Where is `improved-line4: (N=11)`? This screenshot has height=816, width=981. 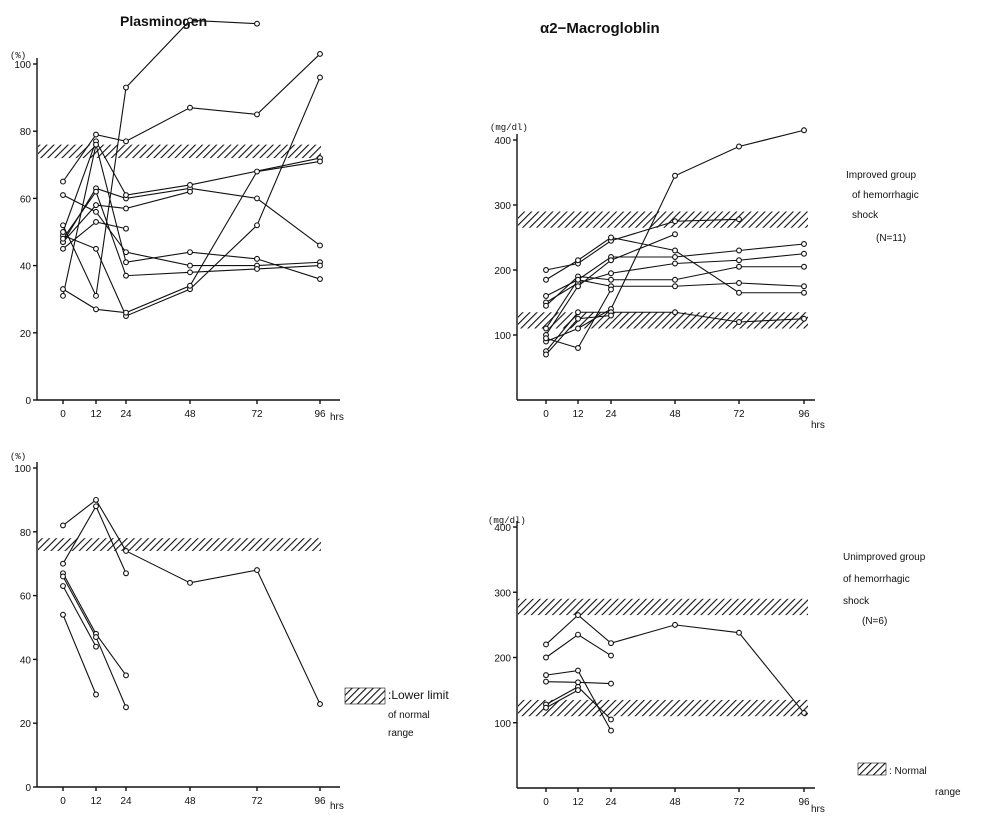
improved-line4: (N=11) is located at coordinates (891, 238).